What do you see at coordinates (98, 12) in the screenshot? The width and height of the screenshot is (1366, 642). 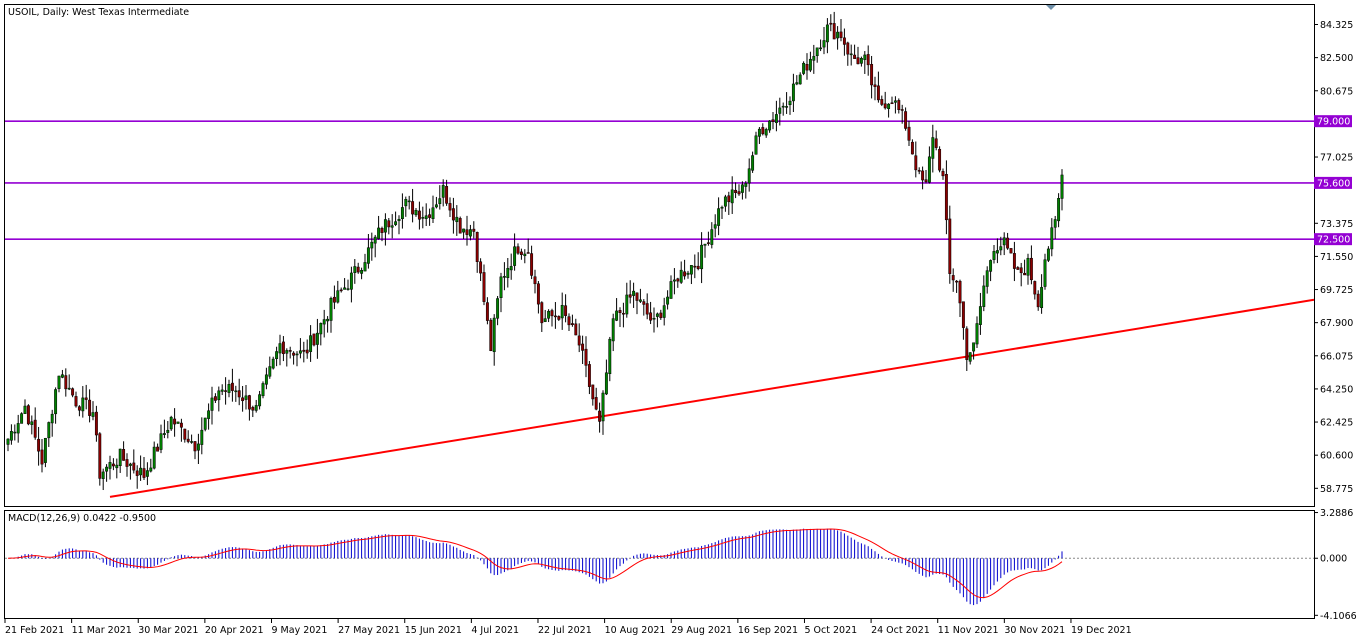 I see `chart-title: USOIL, Daily: West Texas Intermediate` at bounding box center [98, 12].